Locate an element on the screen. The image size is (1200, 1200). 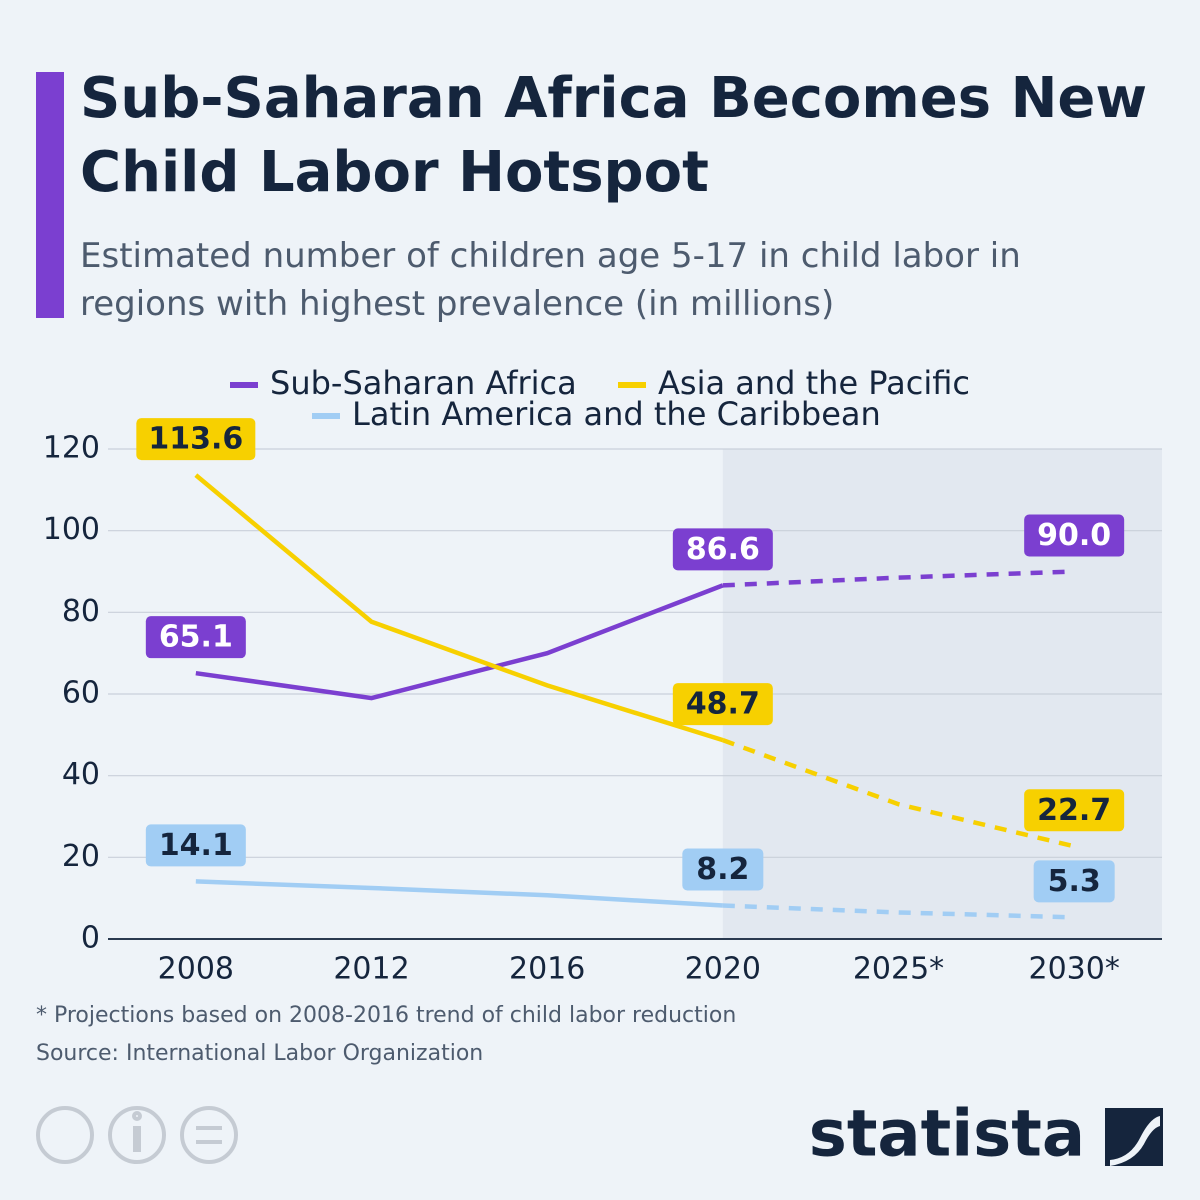
value-label: 22.7 is located at coordinates (1074, 810).